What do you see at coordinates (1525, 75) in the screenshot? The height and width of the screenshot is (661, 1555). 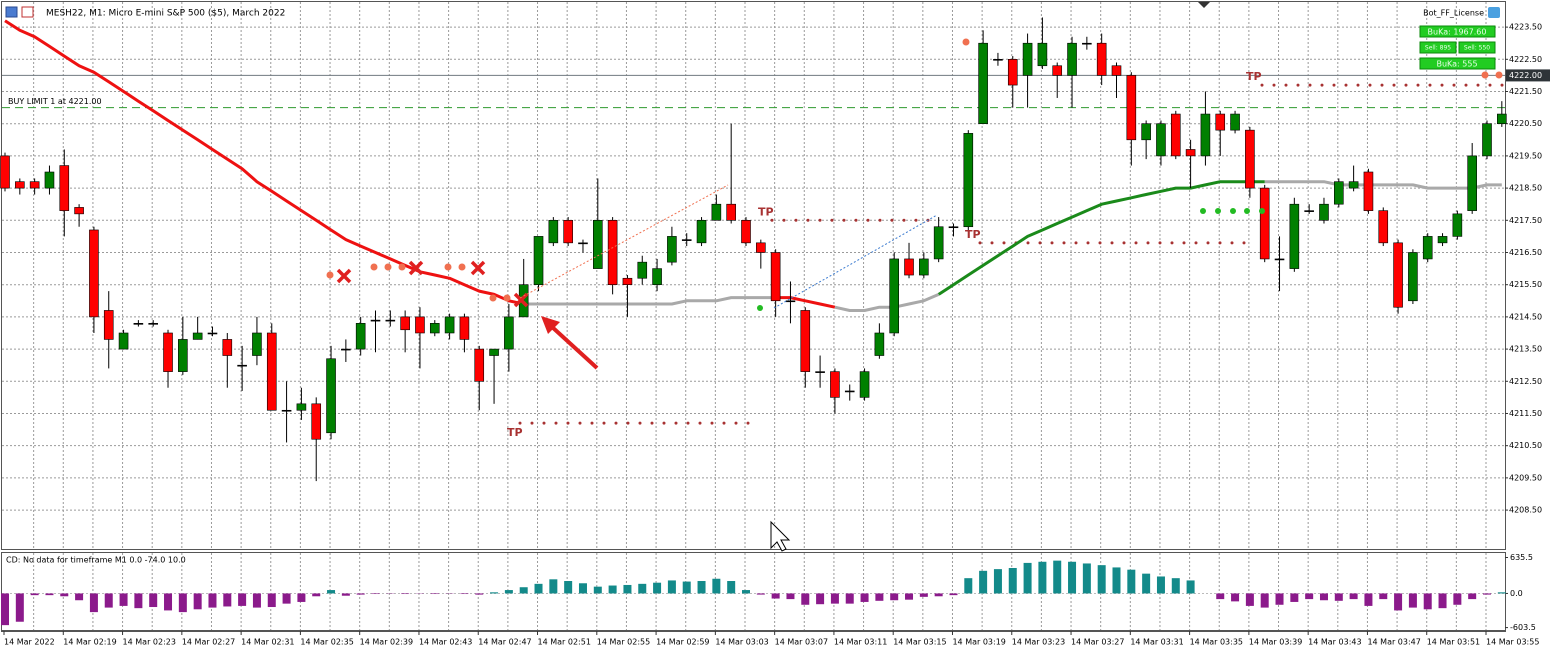 I see `price-tag-label: 4222.00` at bounding box center [1525, 75].